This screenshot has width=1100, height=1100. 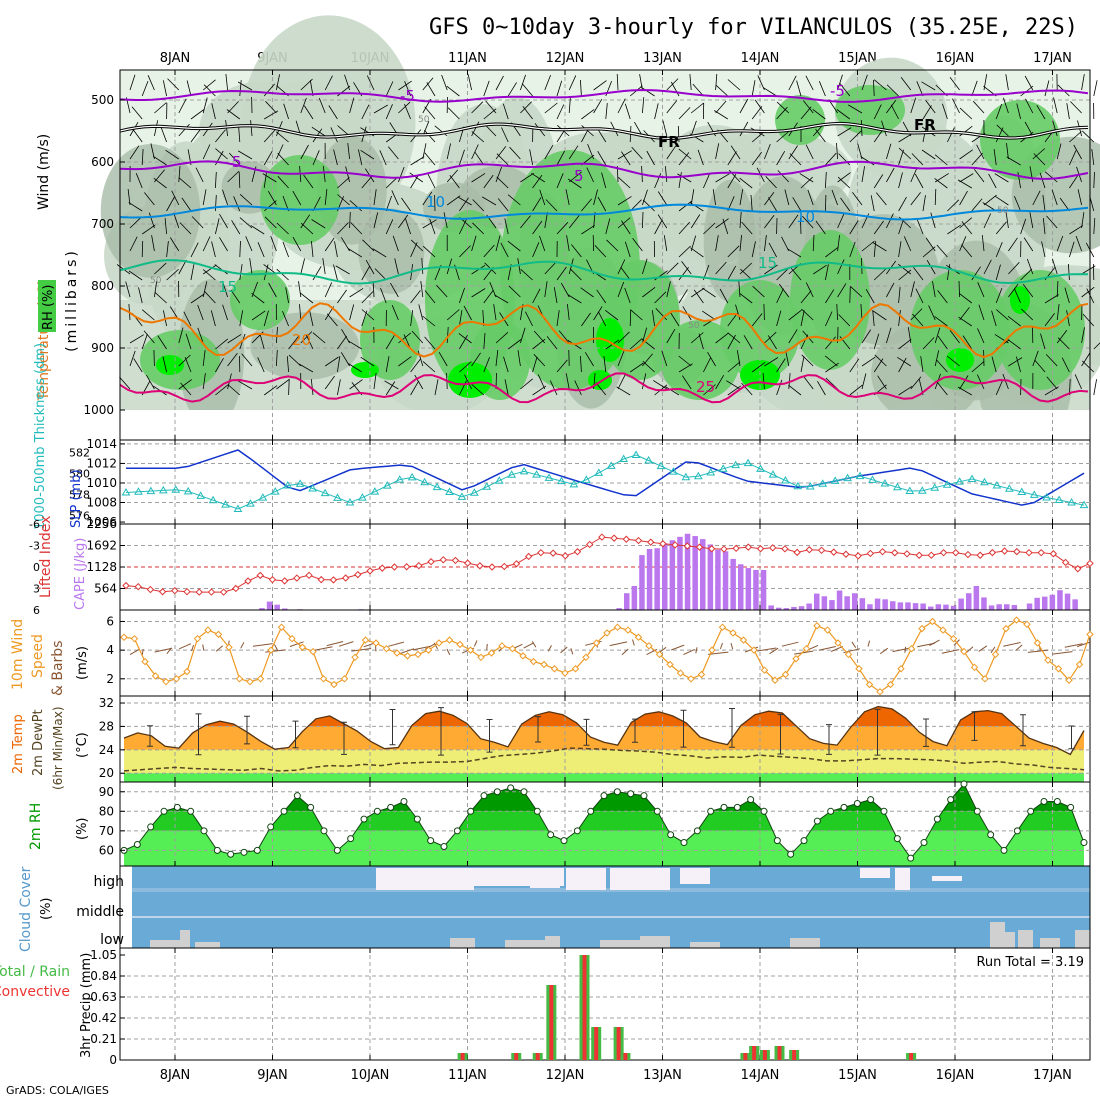 What do you see at coordinates (101, 546) in the screenshot?
I see `y-tick-label: 1692` at bounding box center [101, 546].